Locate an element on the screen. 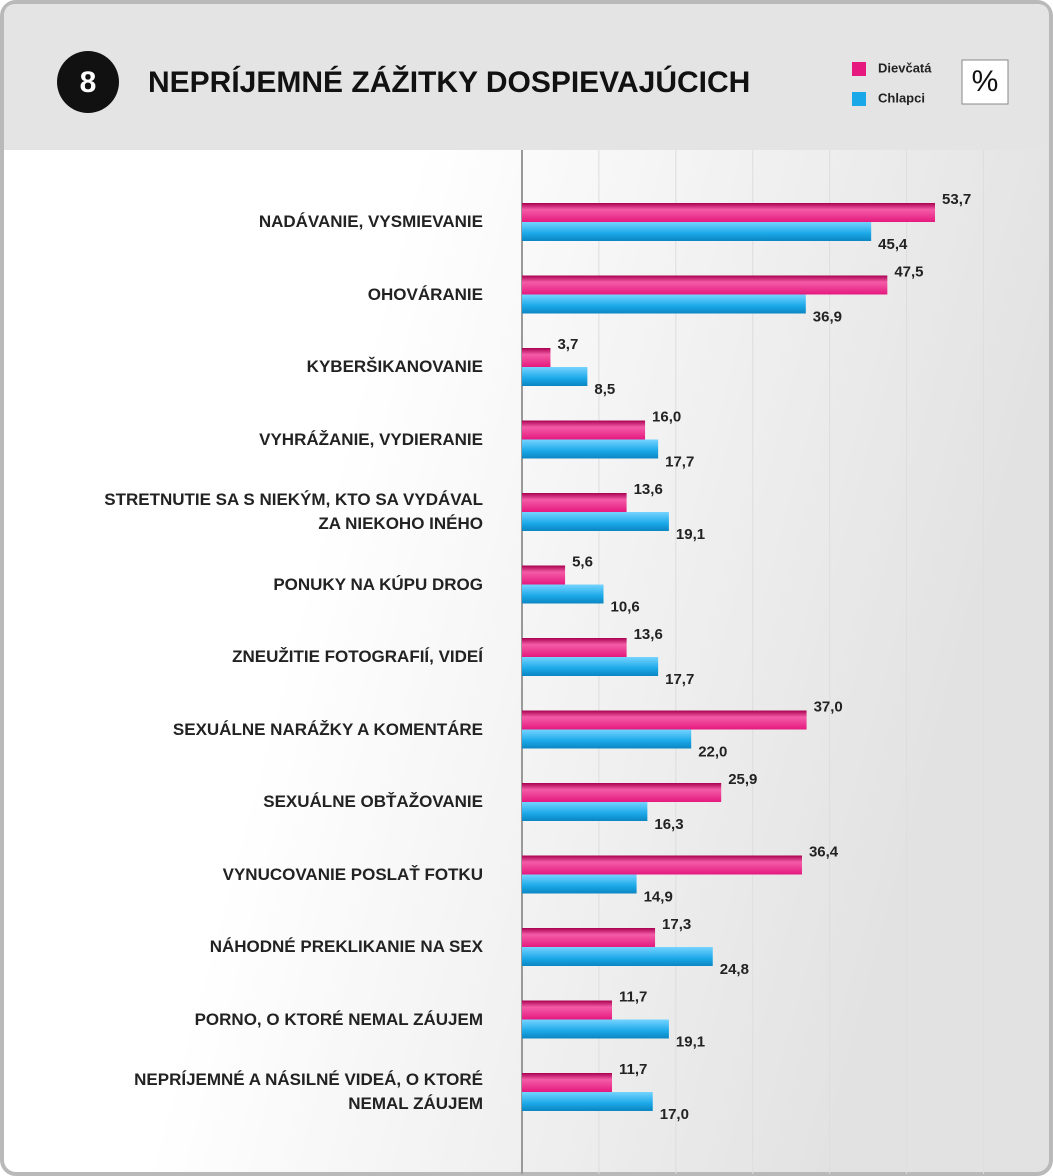 Image resolution: width=1053 pixels, height=1176 pixels. badge-number: 8 is located at coordinates (88, 82).